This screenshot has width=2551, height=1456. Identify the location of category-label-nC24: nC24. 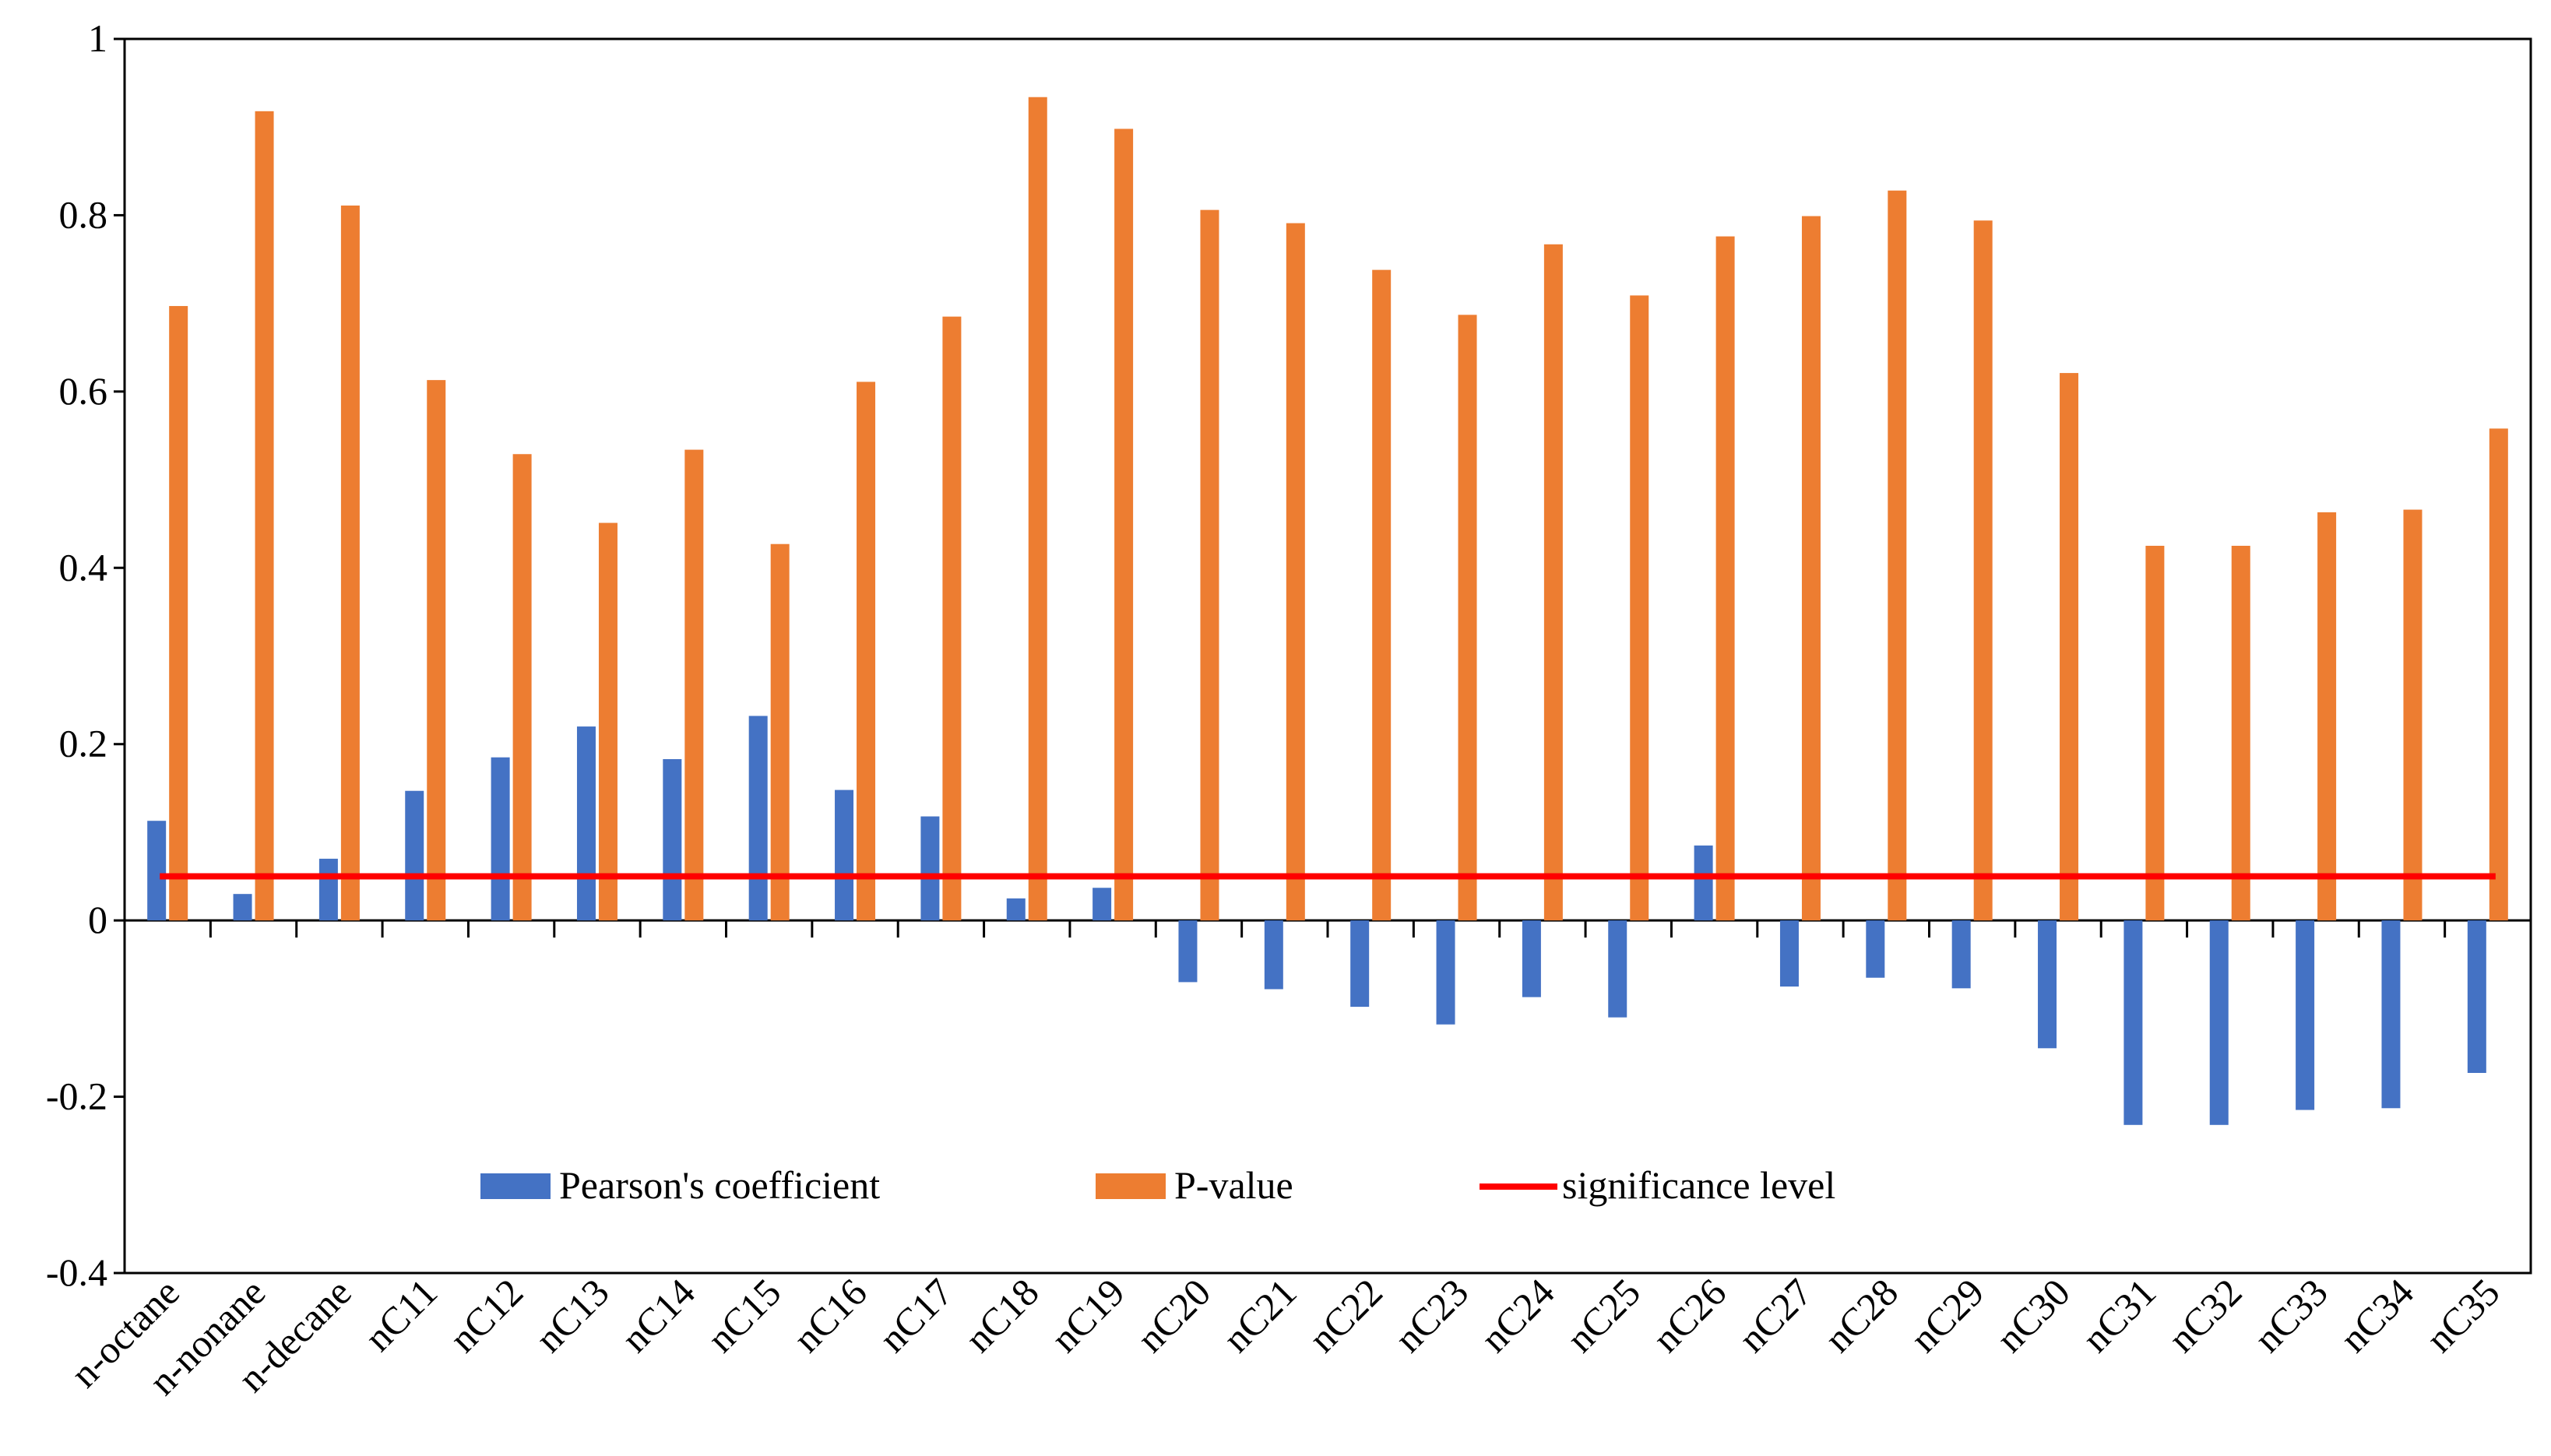
(1517, 1315).